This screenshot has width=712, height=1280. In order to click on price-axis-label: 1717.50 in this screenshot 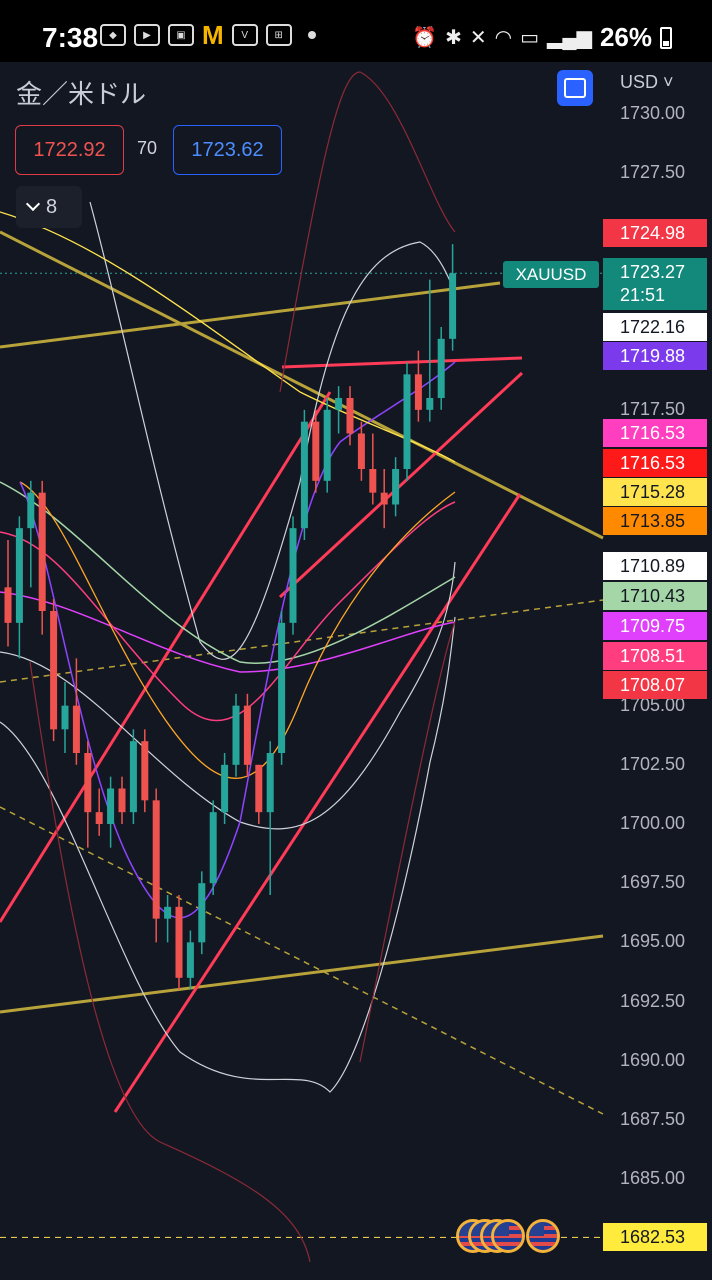, I will do `click(653, 408)`.